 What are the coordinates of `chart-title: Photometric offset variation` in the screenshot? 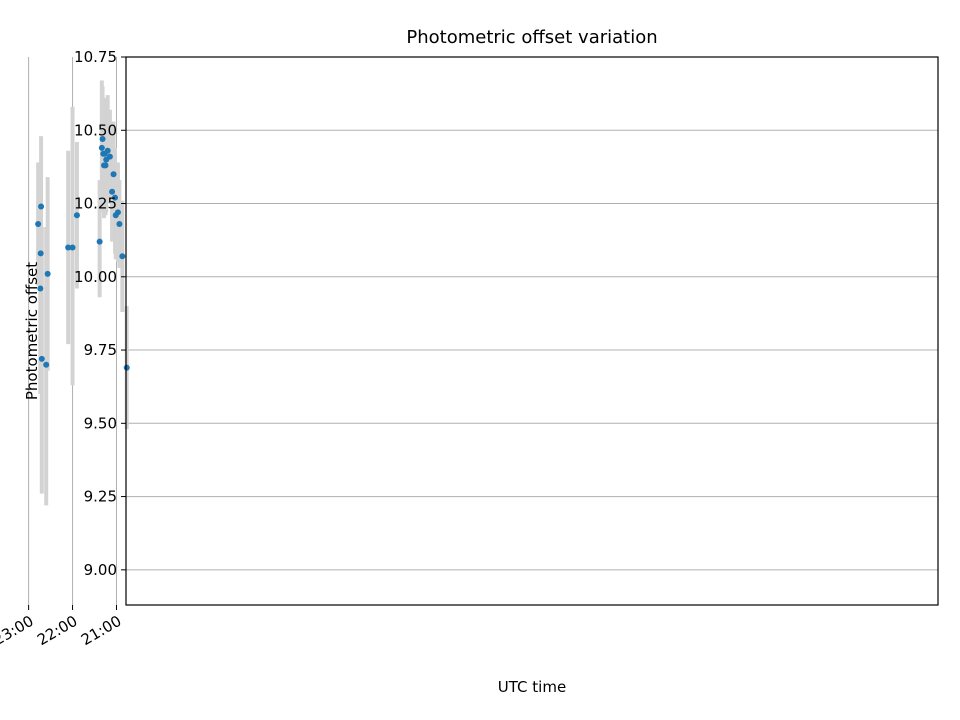 It's located at (531, 37).